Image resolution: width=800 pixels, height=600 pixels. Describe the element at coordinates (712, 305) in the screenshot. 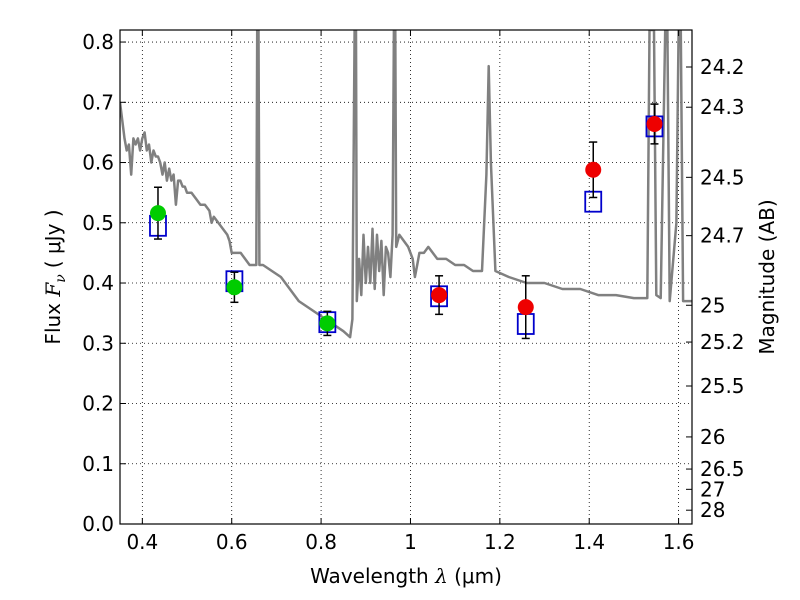

I see `right-tick-label: 25` at that location.